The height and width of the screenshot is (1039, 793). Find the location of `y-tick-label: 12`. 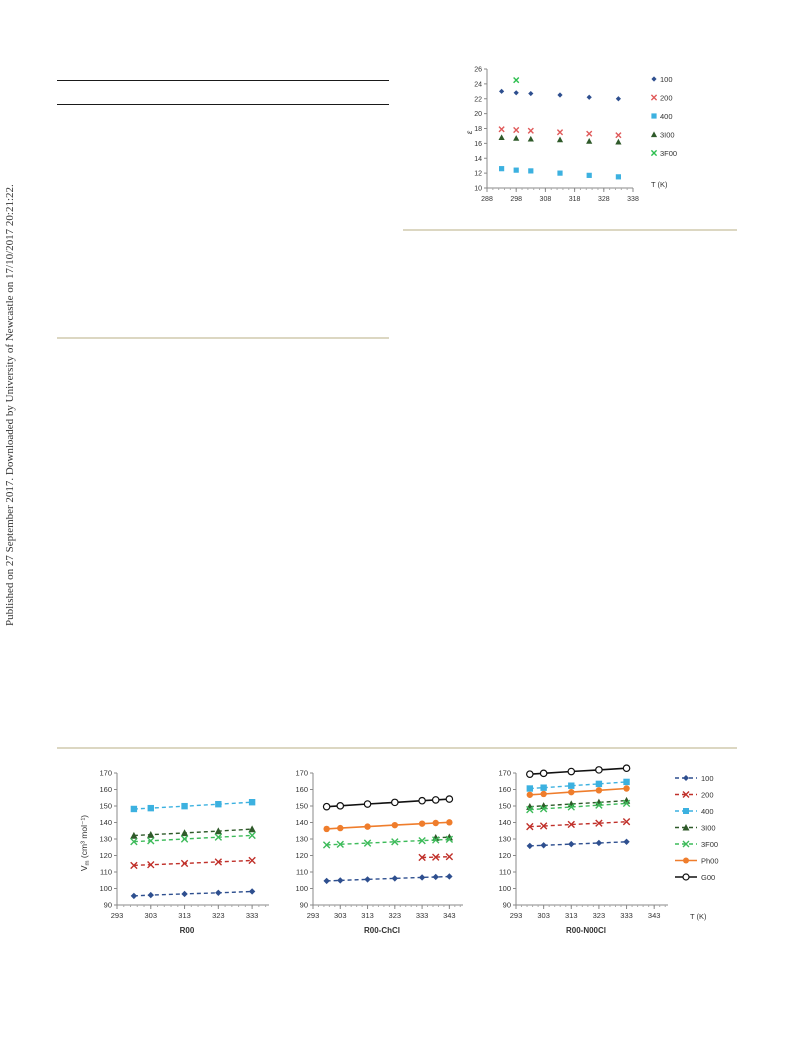

y-tick-label: 12 is located at coordinates (478, 174).